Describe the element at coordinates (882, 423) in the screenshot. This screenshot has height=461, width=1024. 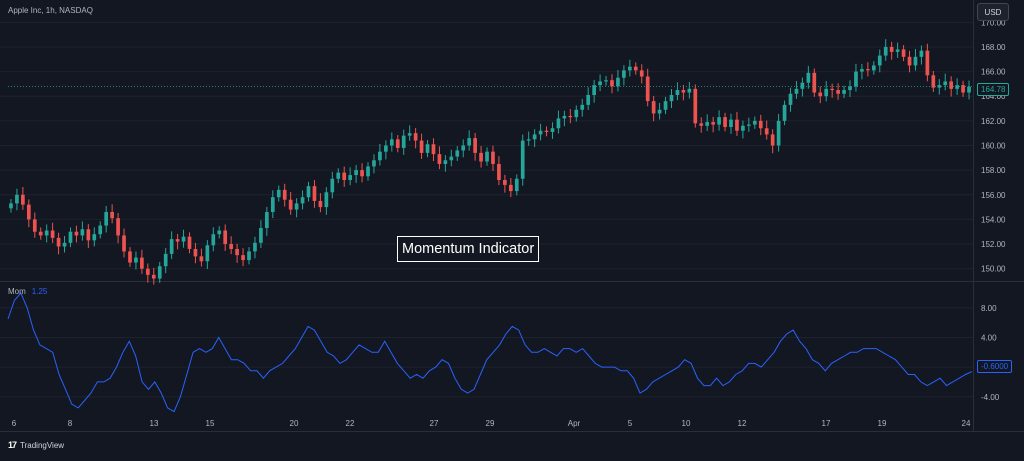
I see `time-tick-label: 19` at that location.